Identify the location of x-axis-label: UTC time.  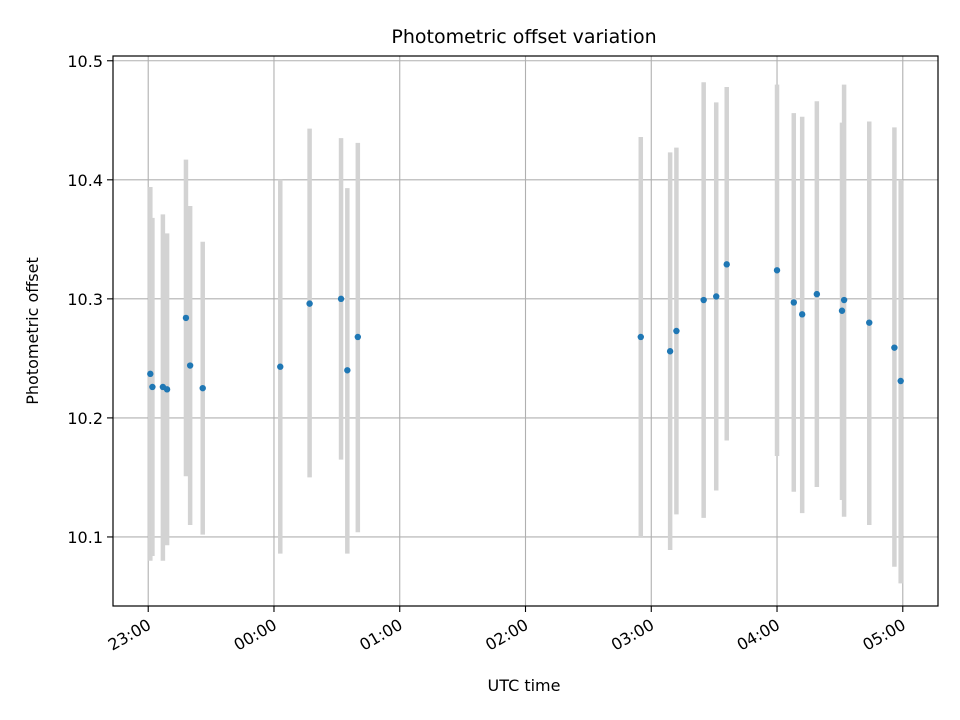
(524, 685).